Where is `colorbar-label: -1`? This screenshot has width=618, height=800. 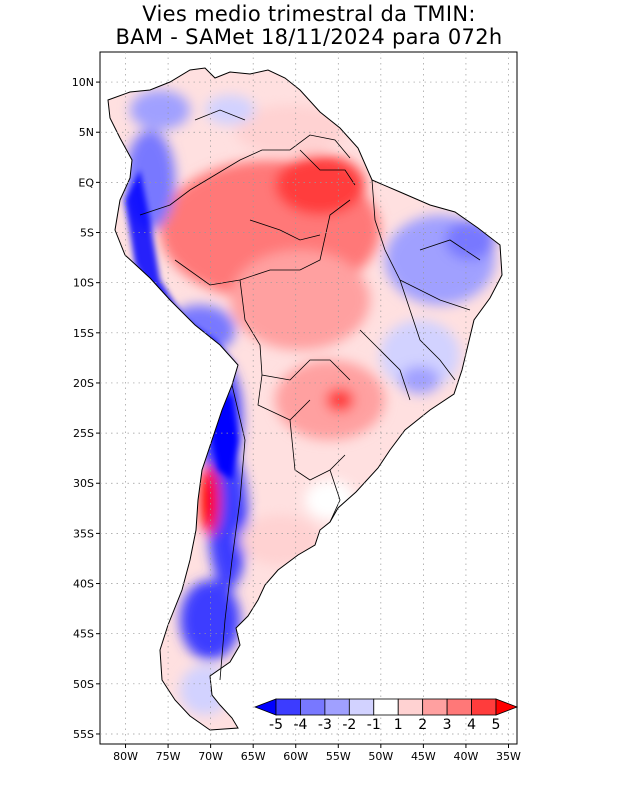
colorbar-label: -1 is located at coordinates (374, 725).